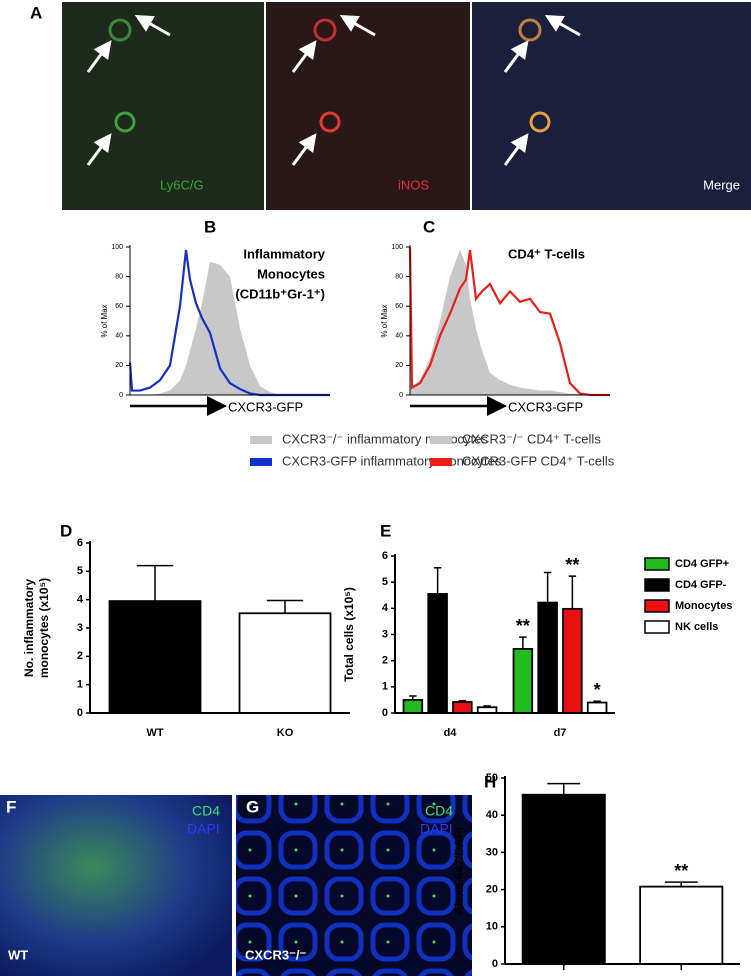 This screenshot has width=751, height=976. I want to click on panel-label: B, so click(210, 226).